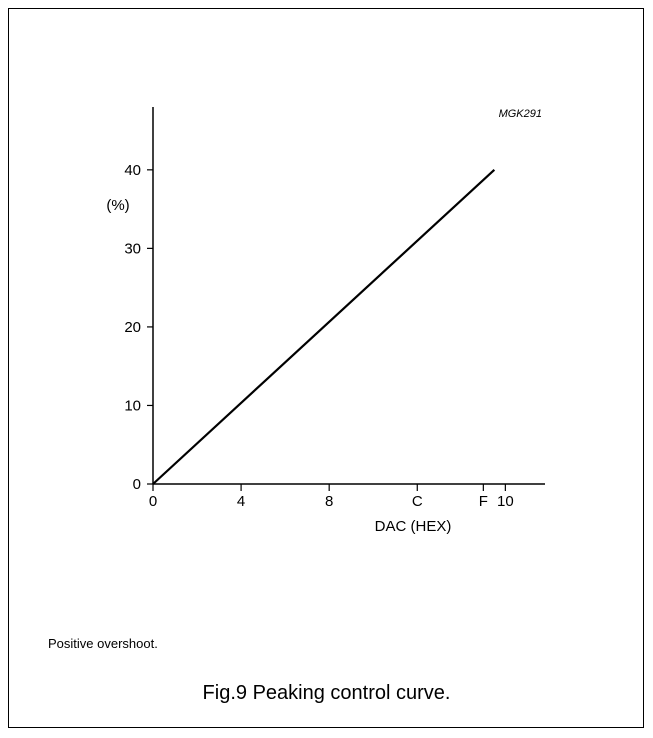 This screenshot has height=738, width=653. Describe the element at coordinates (417, 501) in the screenshot. I see `x-tick-label: C` at that location.